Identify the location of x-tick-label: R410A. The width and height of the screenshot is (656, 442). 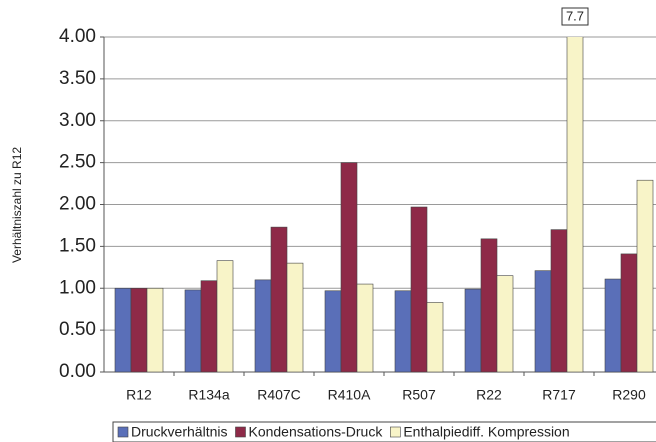
(349, 395).